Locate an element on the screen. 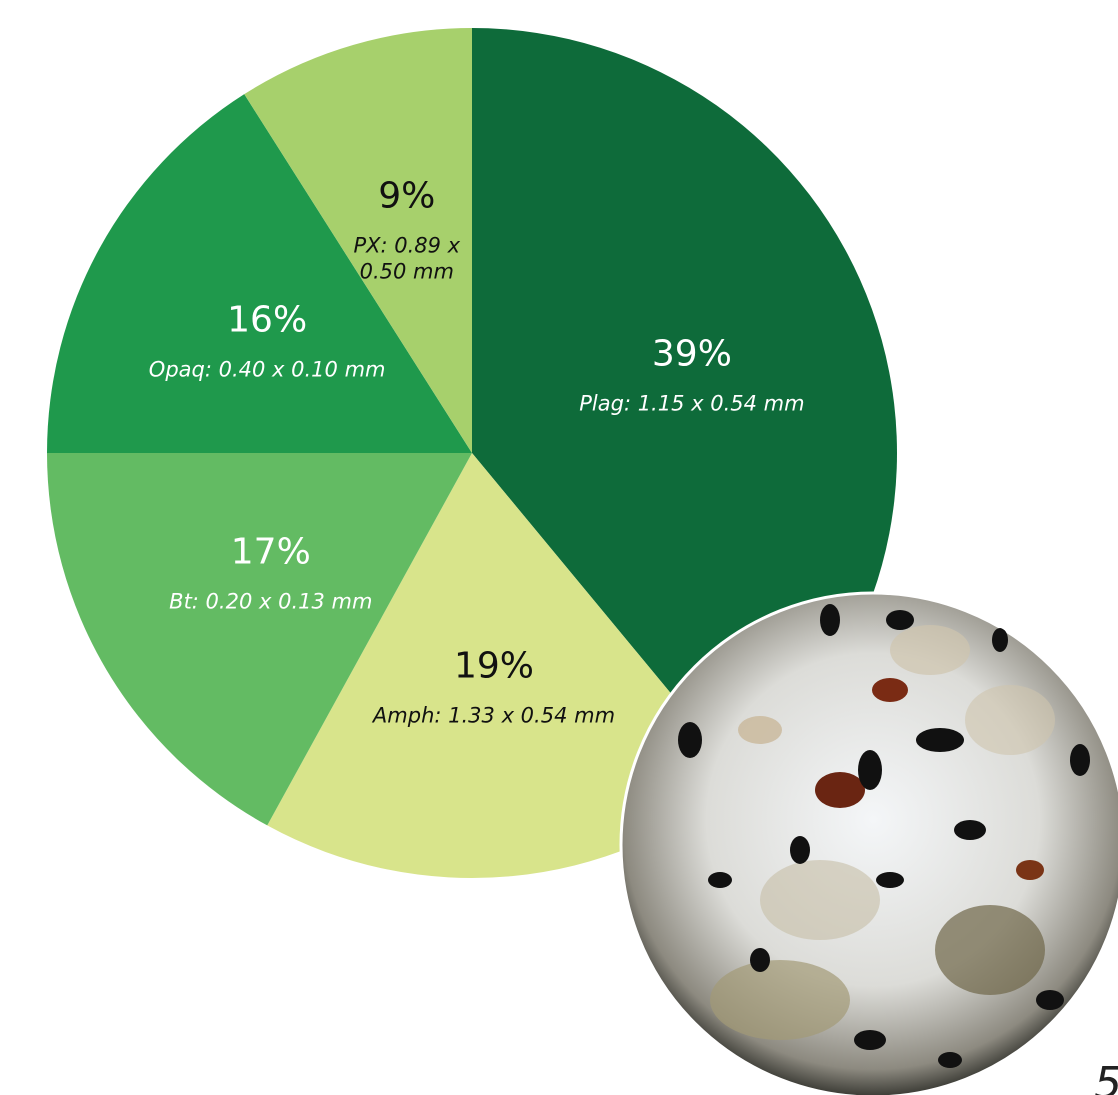  value-label: 16% is located at coordinates (267, 320).